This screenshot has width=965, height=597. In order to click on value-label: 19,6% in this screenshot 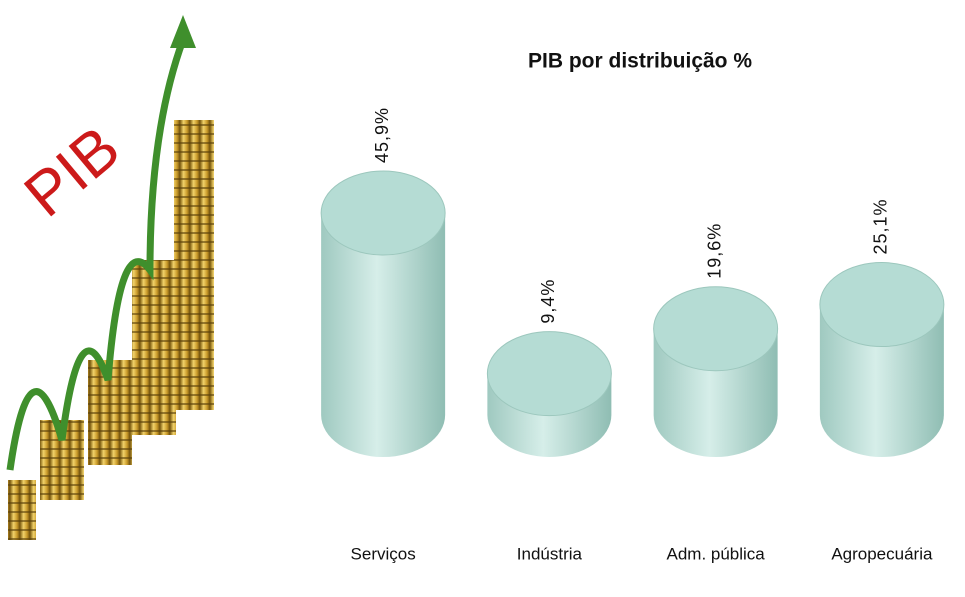, I will do `click(714, 251)`.